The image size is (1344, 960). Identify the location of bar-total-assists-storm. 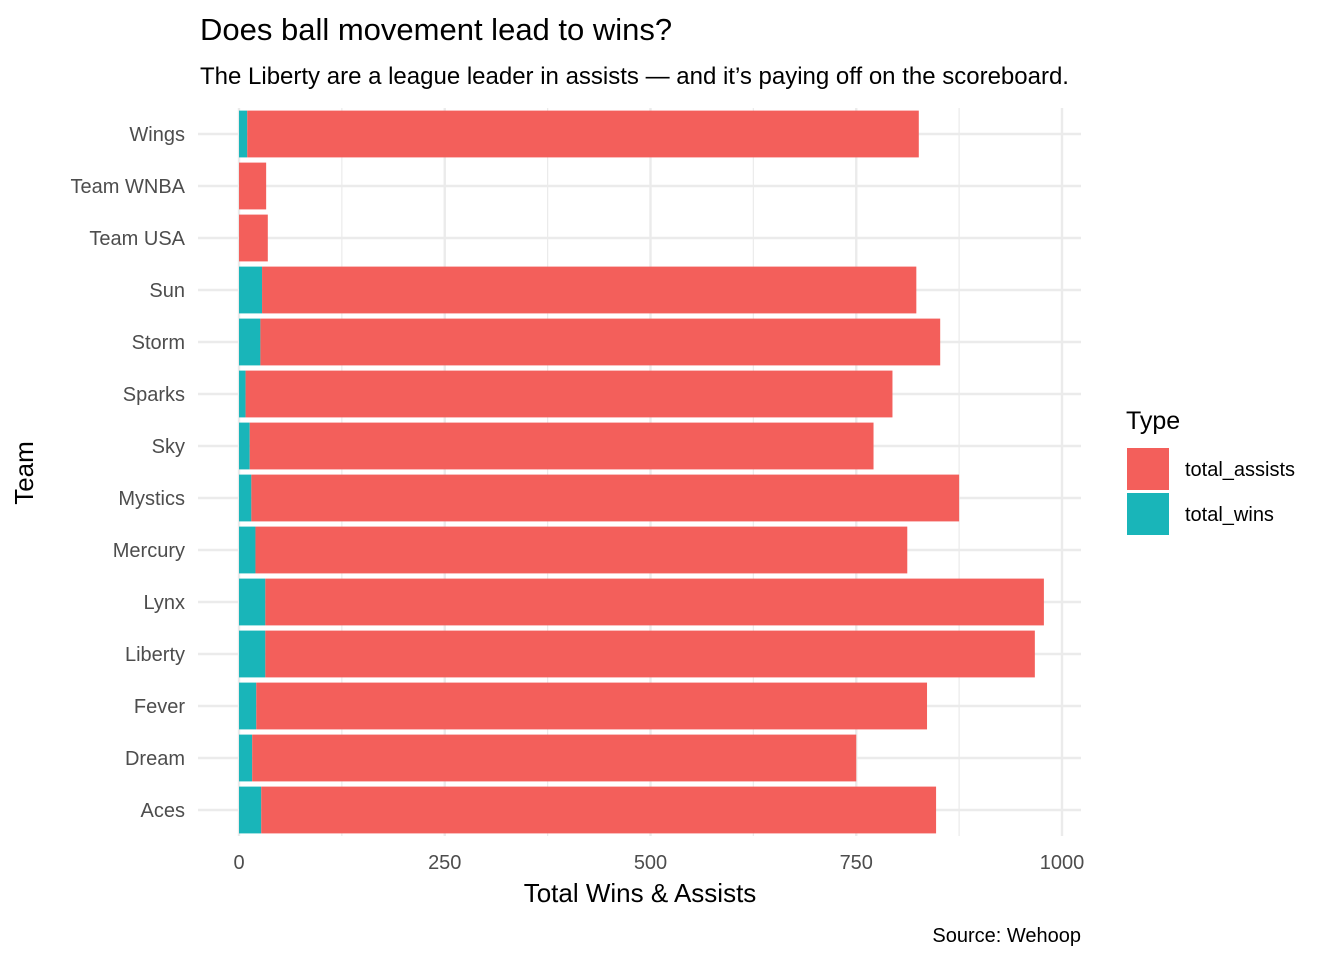
(600, 342).